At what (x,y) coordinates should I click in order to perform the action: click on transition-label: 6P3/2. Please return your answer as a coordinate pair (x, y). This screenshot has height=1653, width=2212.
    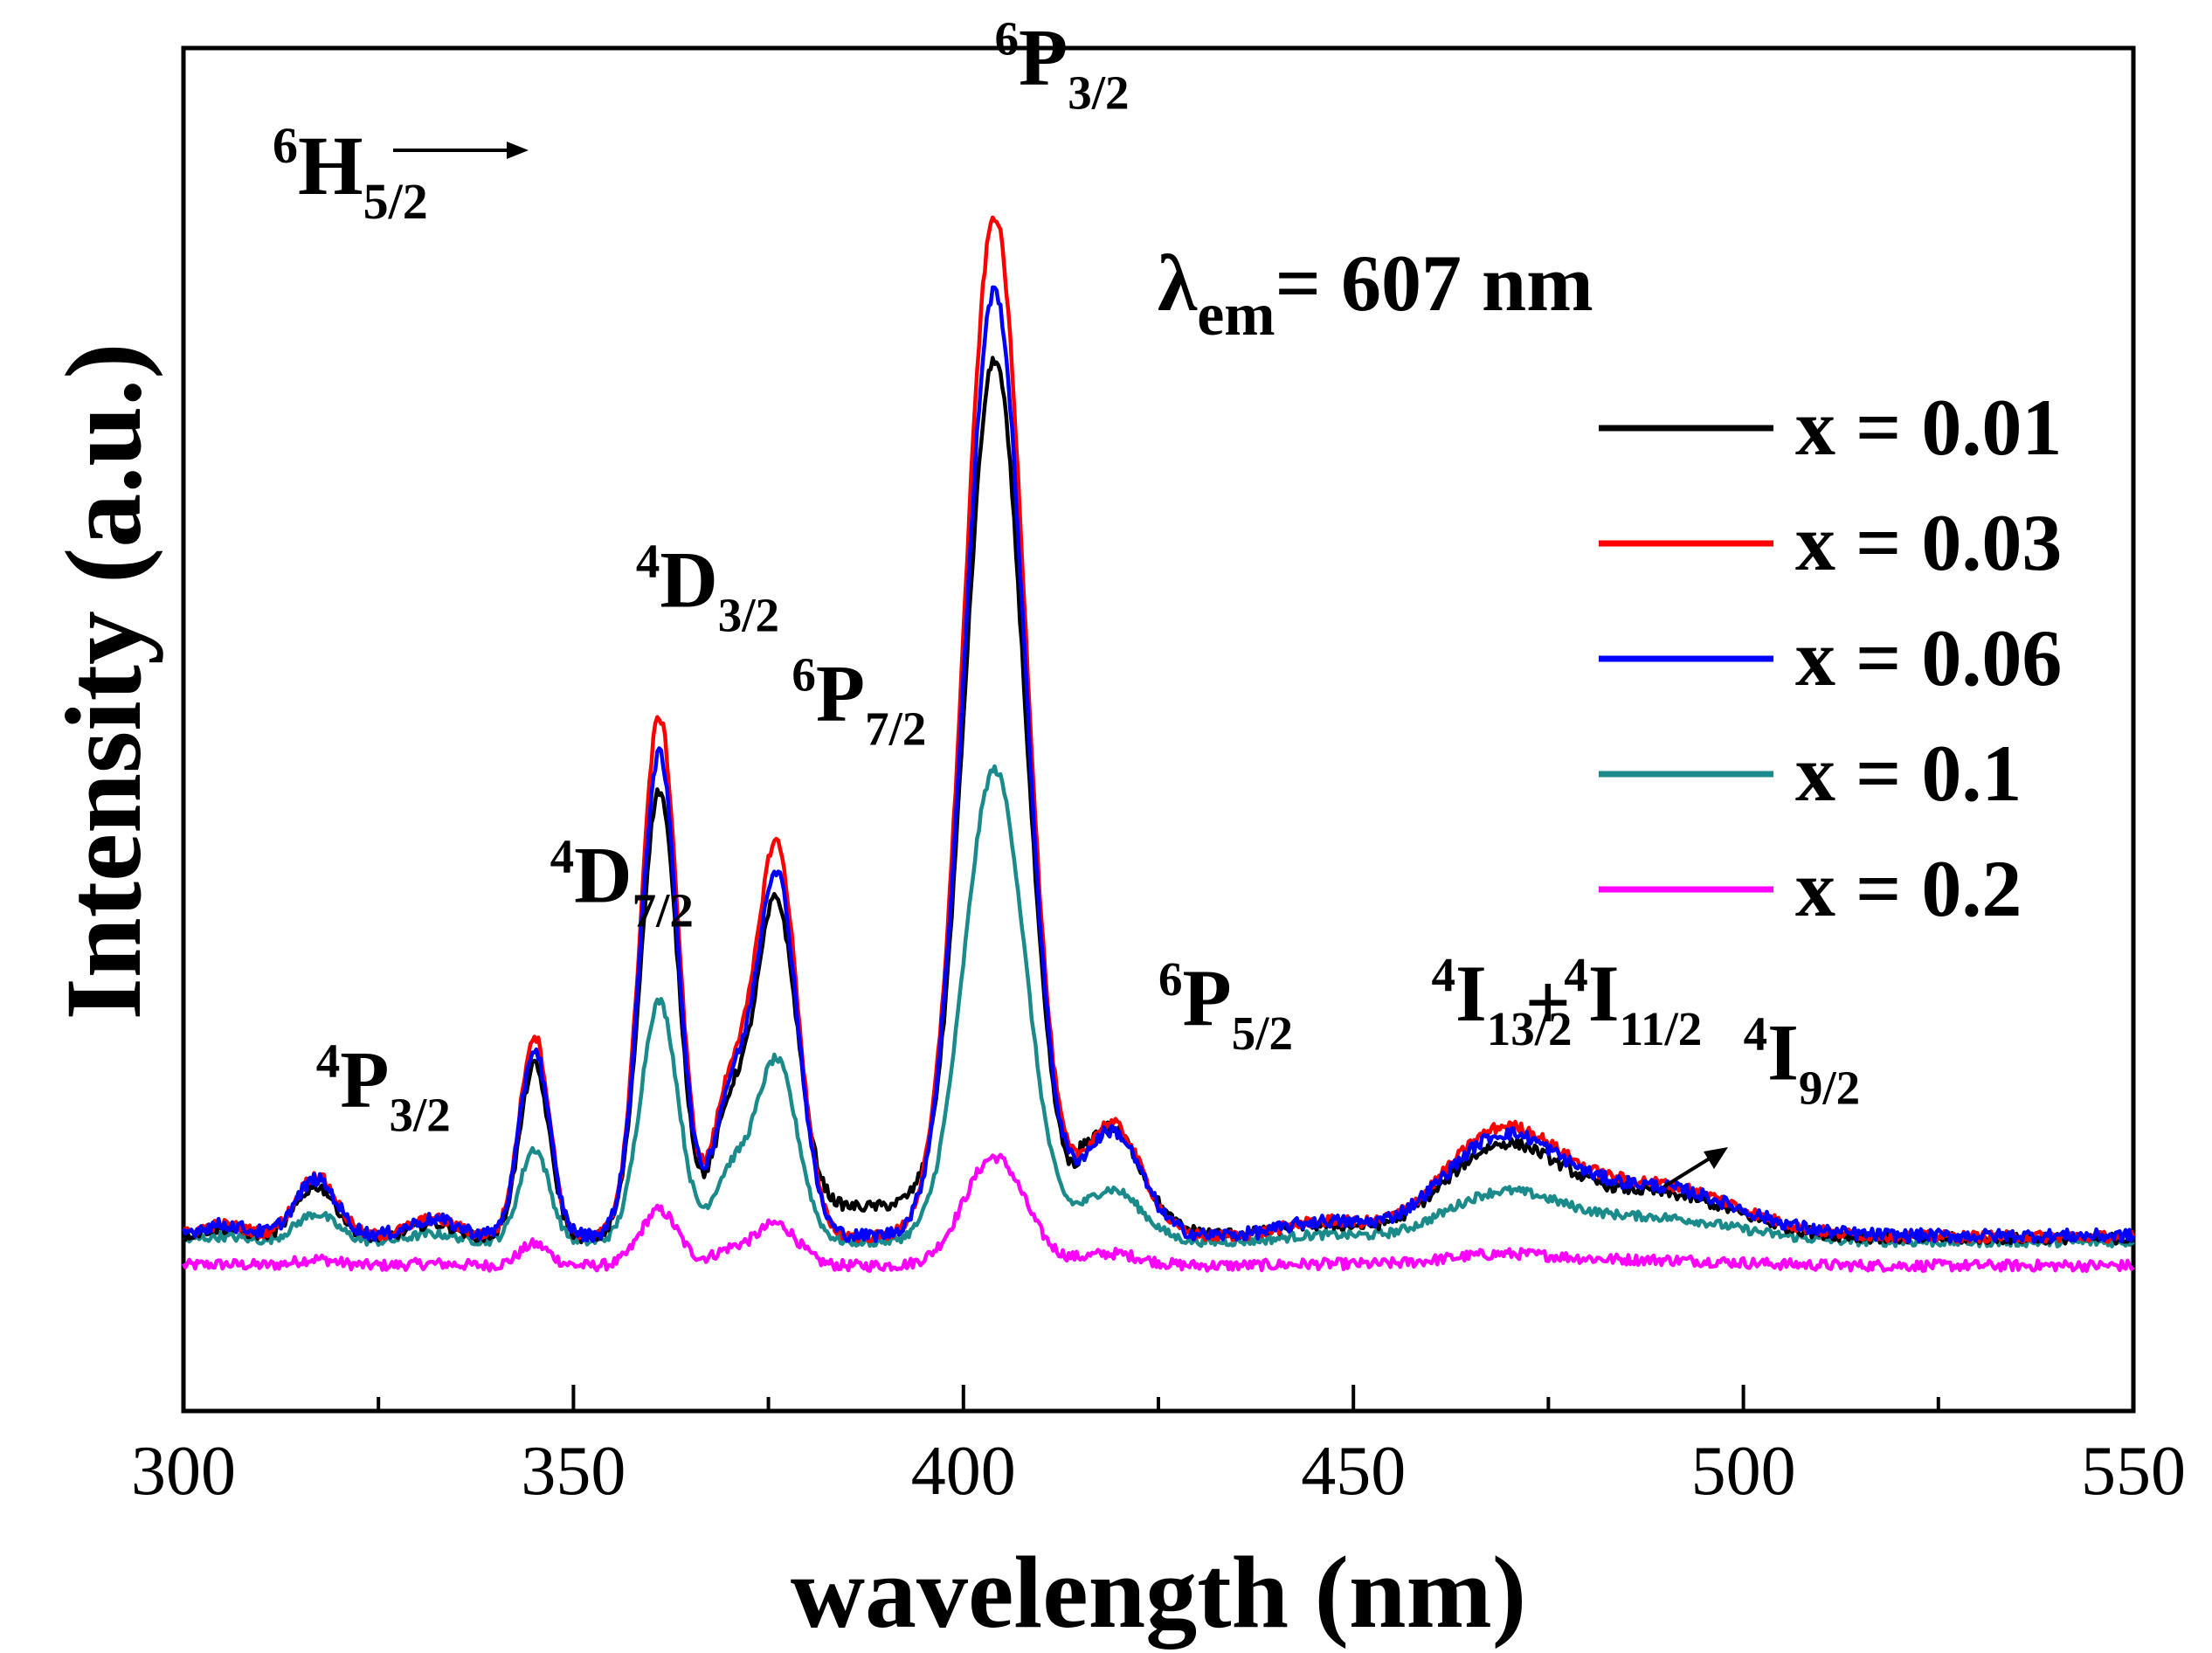
    Looking at the image, I should click on (1062, 66).